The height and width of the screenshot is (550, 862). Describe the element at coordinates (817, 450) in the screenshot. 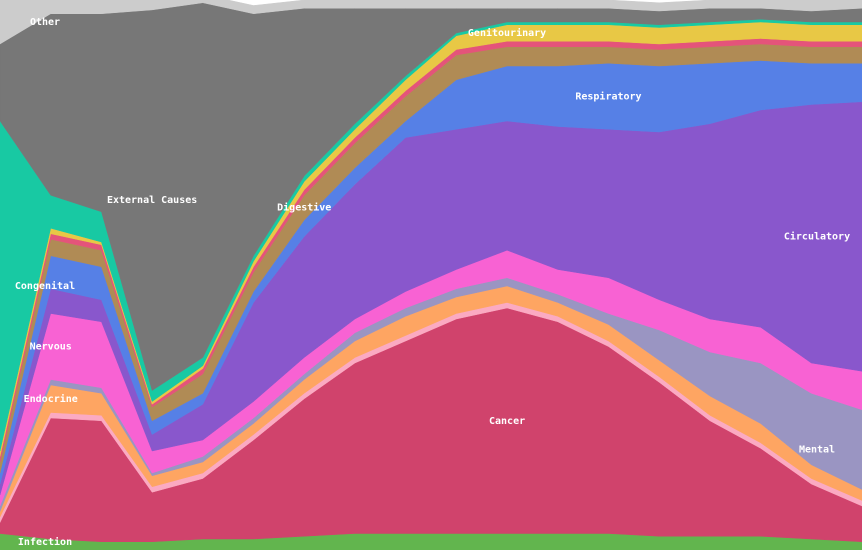

I see `series-label: Mental` at that location.